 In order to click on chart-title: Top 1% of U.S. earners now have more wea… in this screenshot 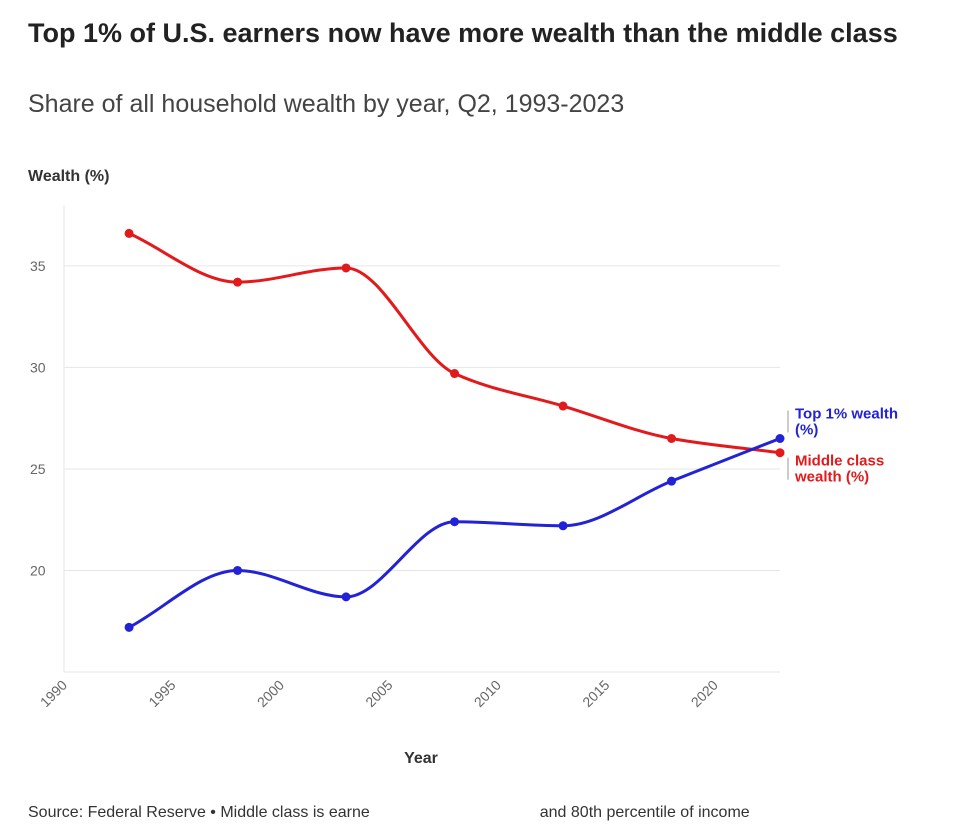, I will do `click(463, 33)`.